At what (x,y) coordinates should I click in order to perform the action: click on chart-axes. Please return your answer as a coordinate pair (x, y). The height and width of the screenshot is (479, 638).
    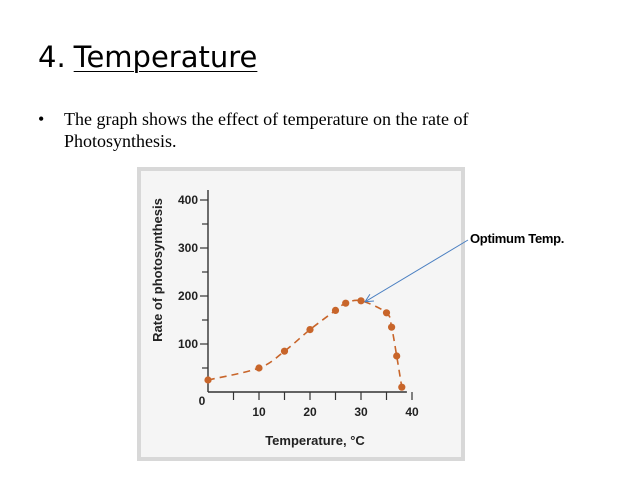
    Looking at the image, I should click on (307, 291).